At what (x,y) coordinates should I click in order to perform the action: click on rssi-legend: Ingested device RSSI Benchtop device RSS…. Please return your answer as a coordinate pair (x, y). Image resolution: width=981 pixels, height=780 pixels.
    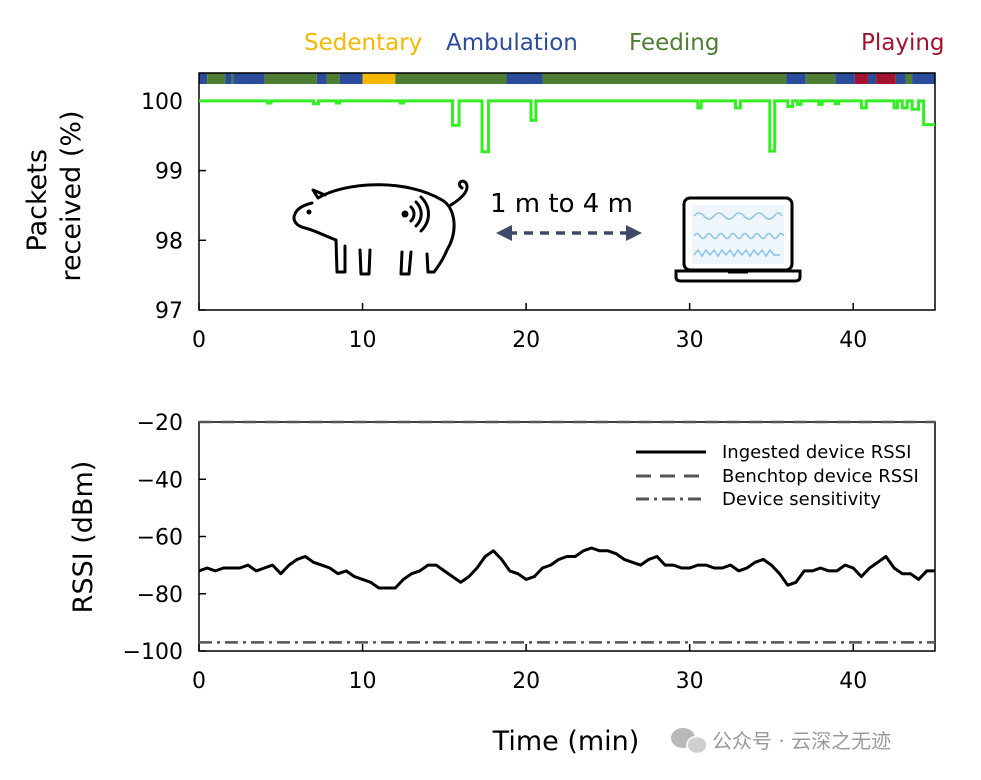
    Looking at the image, I should click on (777, 476).